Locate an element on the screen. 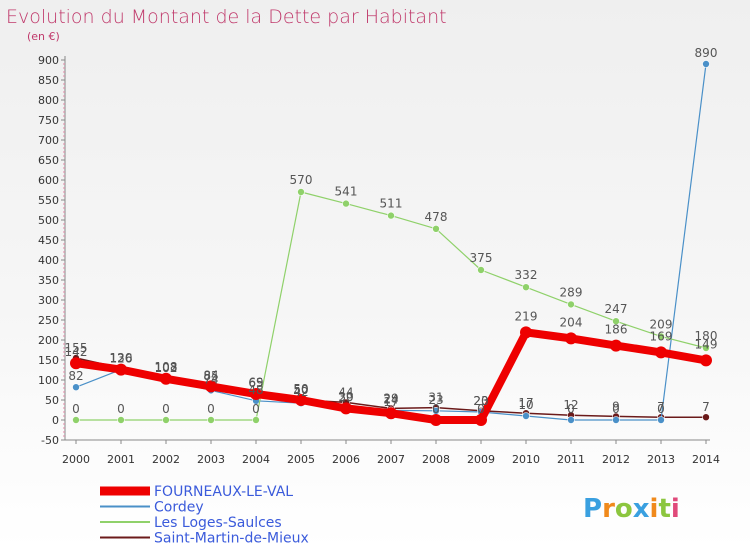  chart-subtitle: (en €) is located at coordinates (43, 36).